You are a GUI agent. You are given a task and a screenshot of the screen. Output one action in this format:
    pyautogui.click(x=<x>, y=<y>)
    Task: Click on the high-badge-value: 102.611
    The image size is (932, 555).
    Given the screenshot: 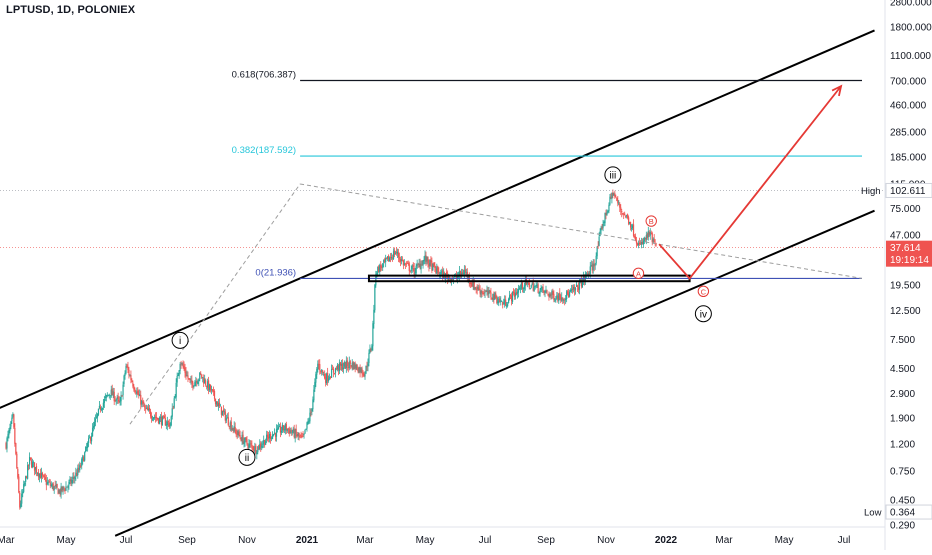 What is the action you would take?
    pyautogui.click(x=908, y=191)
    